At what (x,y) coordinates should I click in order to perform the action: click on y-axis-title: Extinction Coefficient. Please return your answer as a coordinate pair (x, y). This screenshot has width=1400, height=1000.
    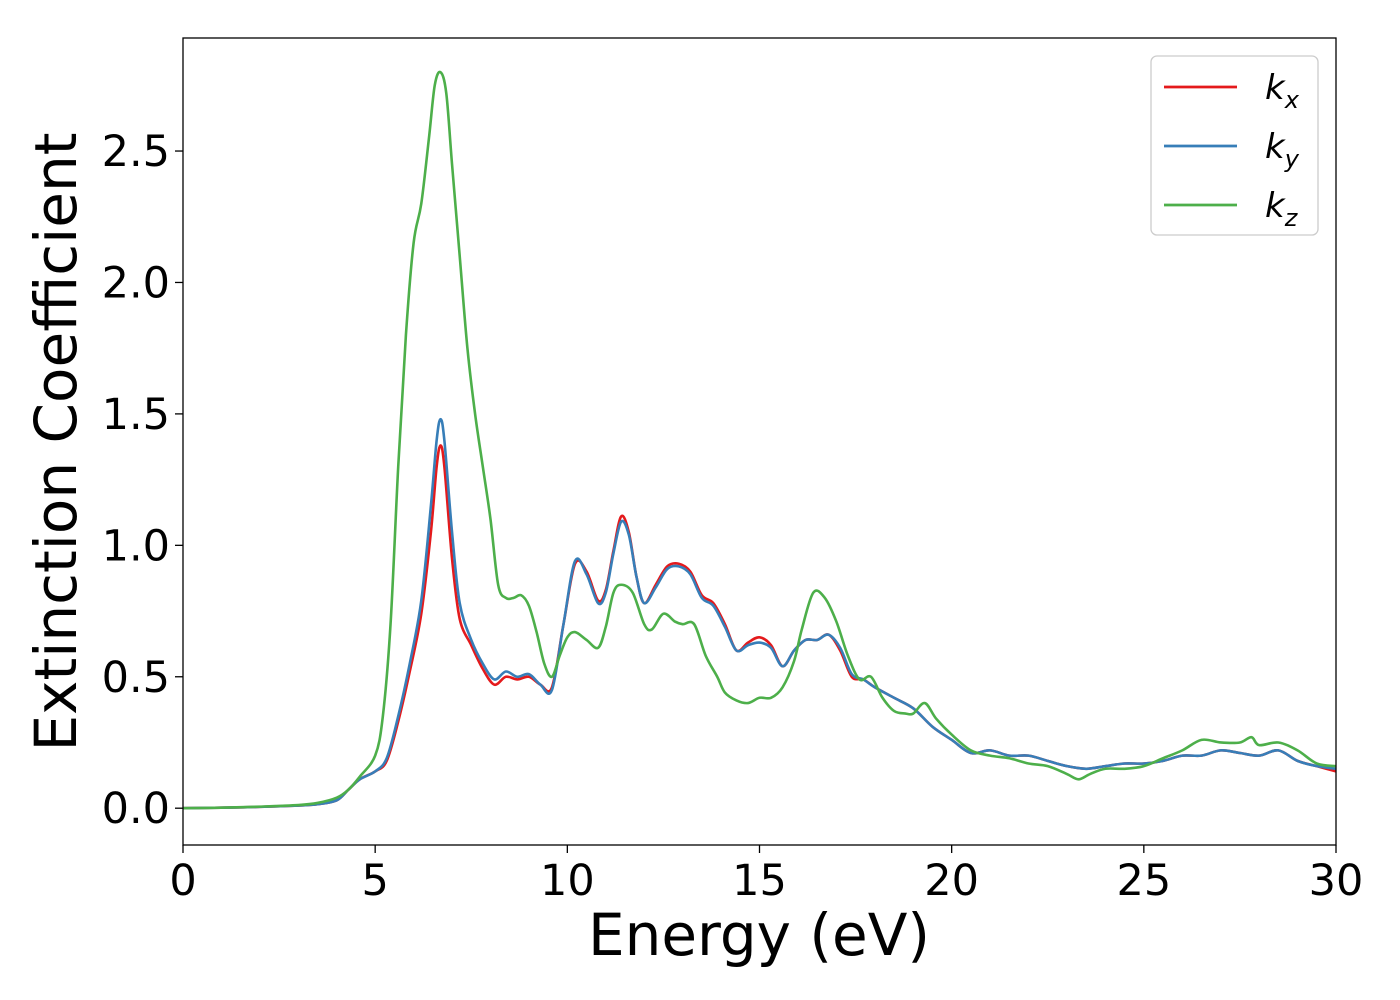
    Looking at the image, I should click on (56, 442).